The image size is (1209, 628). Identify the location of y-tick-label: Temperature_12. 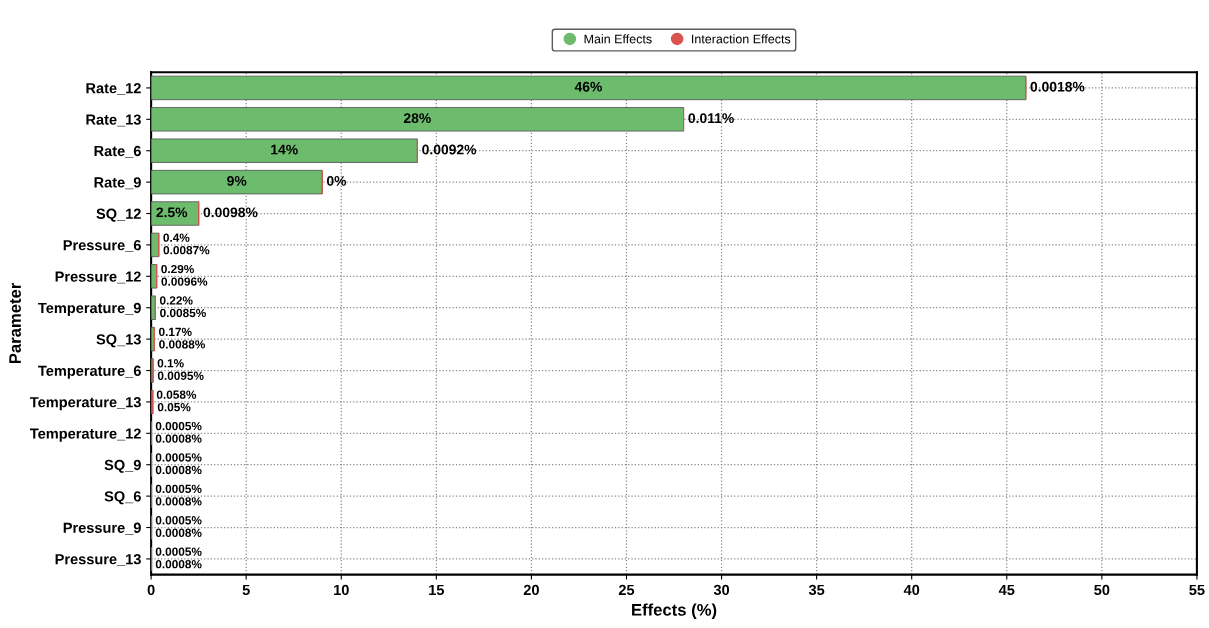
(85, 435).